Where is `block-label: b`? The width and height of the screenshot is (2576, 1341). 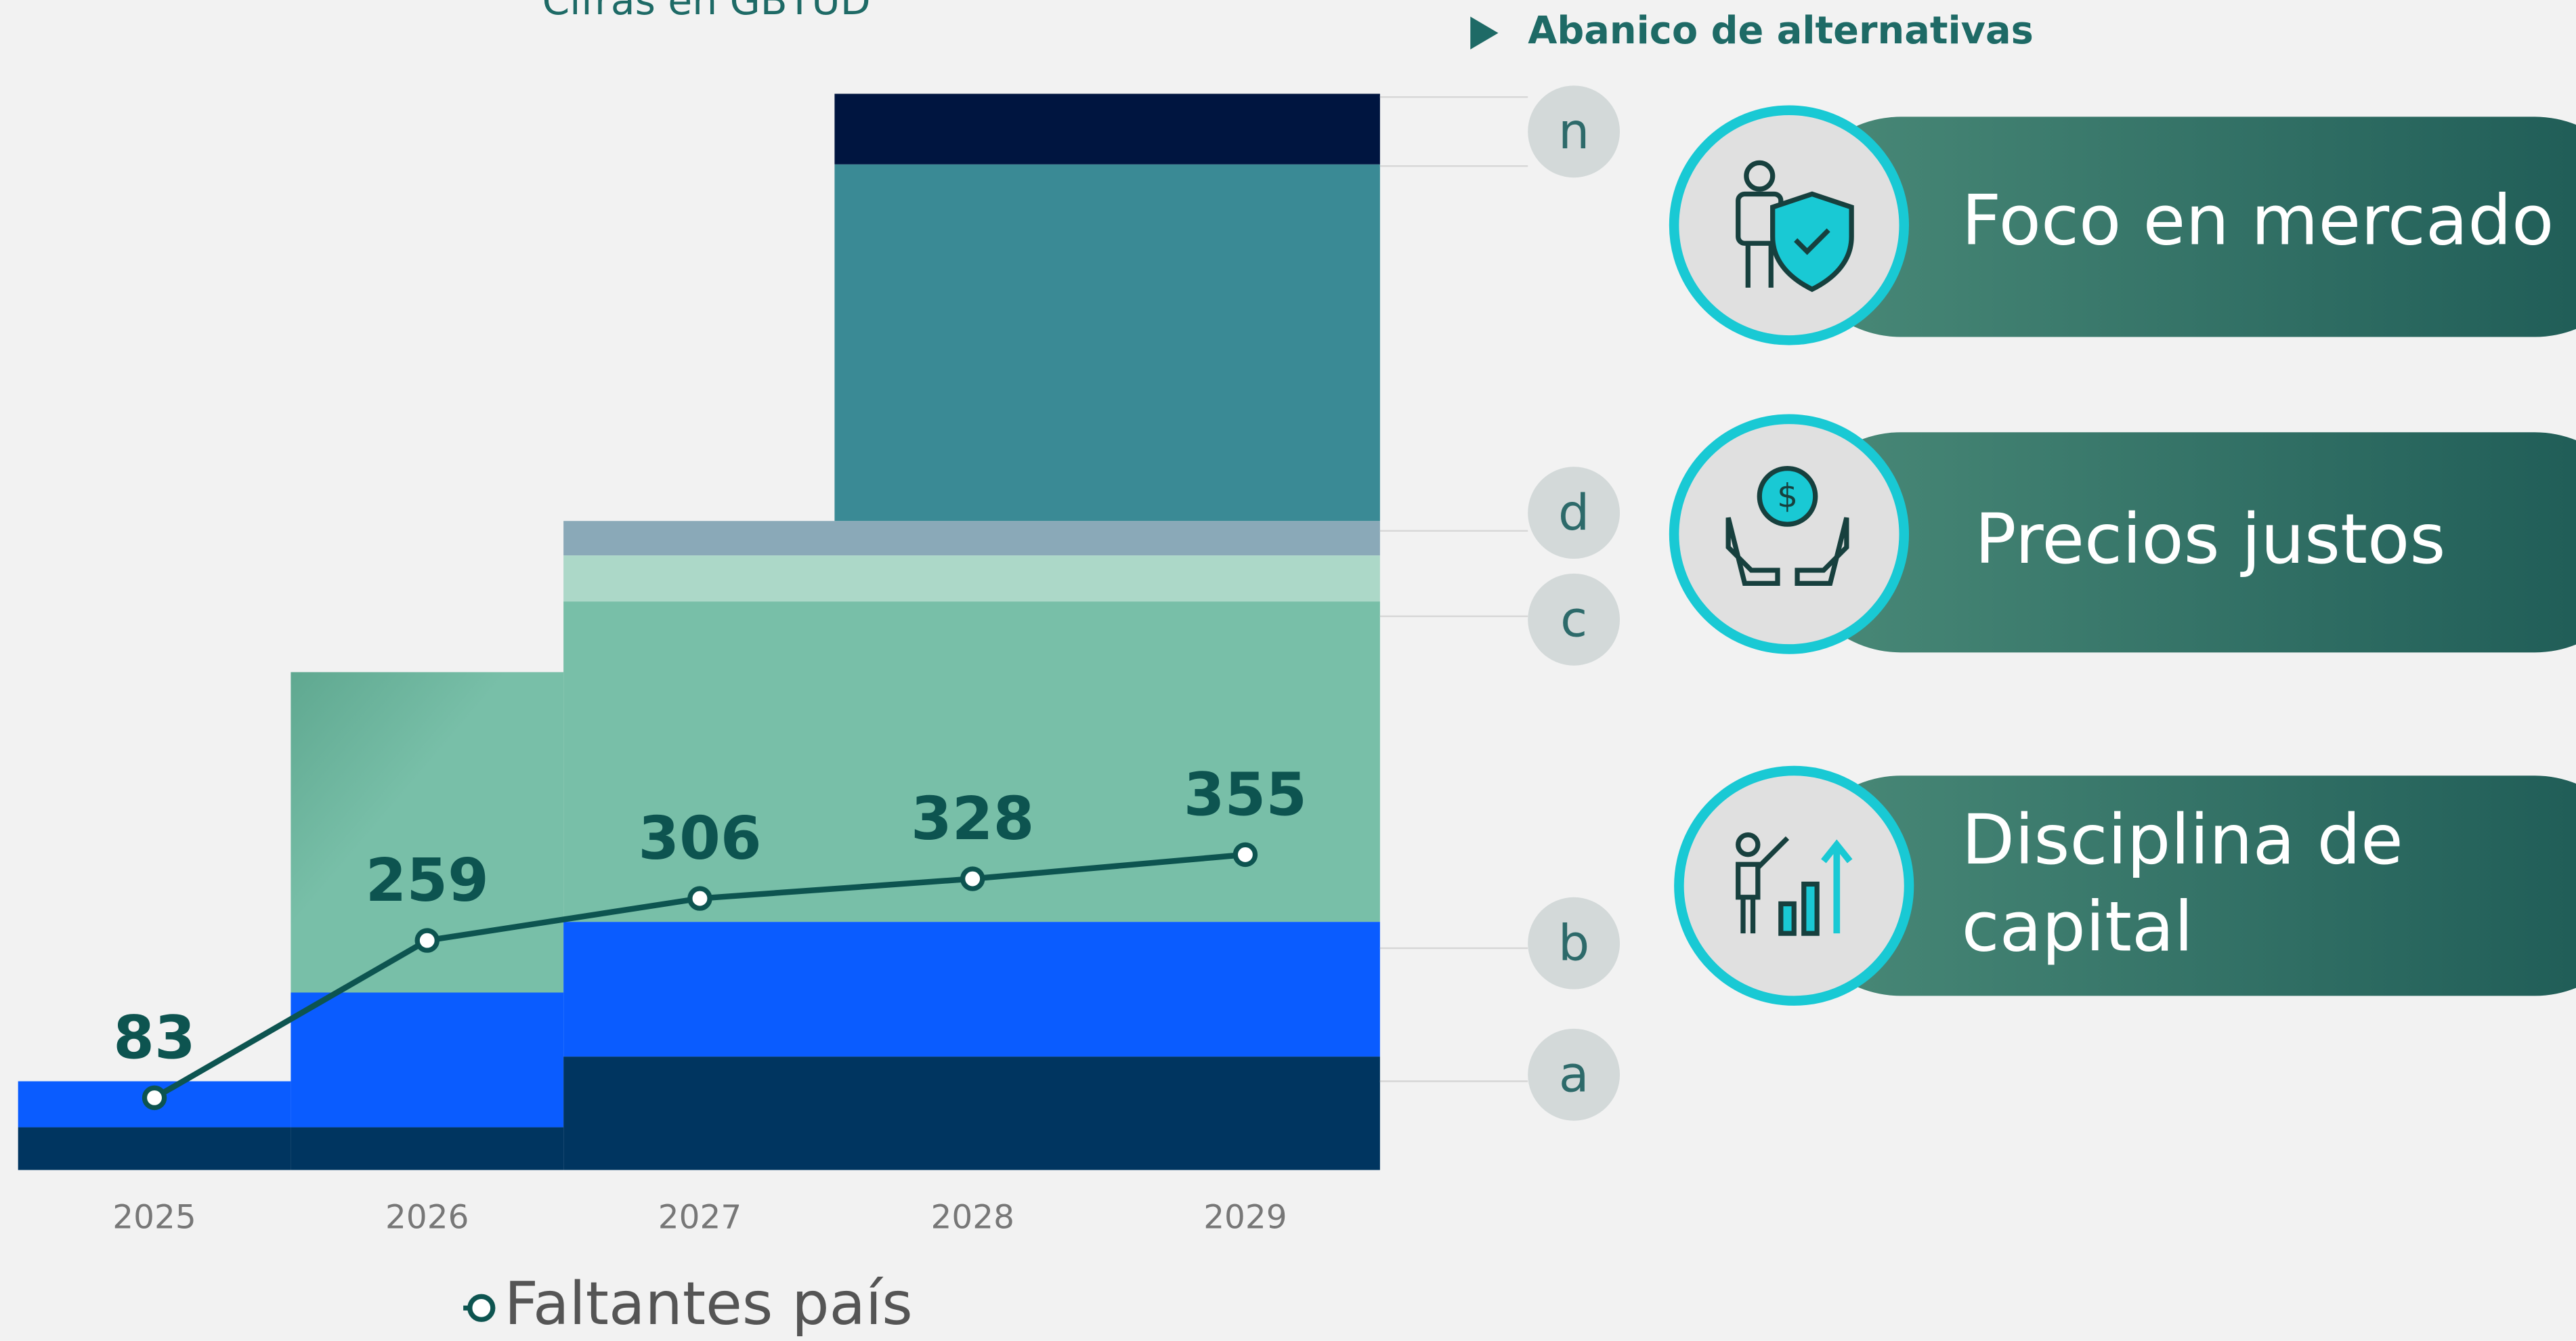
block-label: b is located at coordinates (1573, 944).